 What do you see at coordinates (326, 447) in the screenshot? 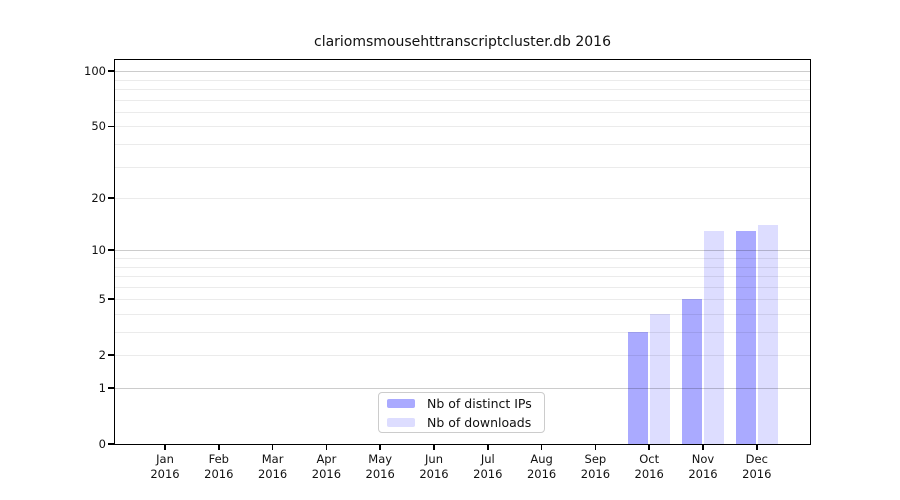
I see `x-axis-tick-apr` at bounding box center [326, 447].